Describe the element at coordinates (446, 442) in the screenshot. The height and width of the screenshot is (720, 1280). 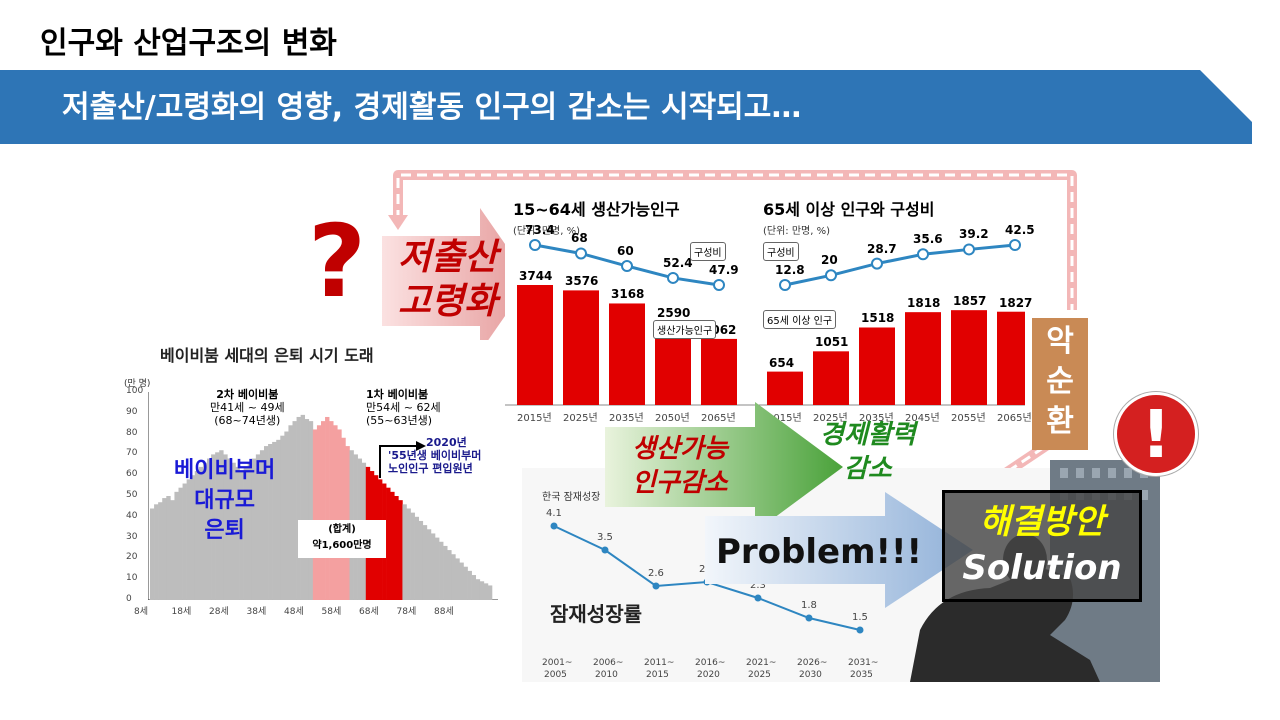
I see `note-year: 2020년` at that location.